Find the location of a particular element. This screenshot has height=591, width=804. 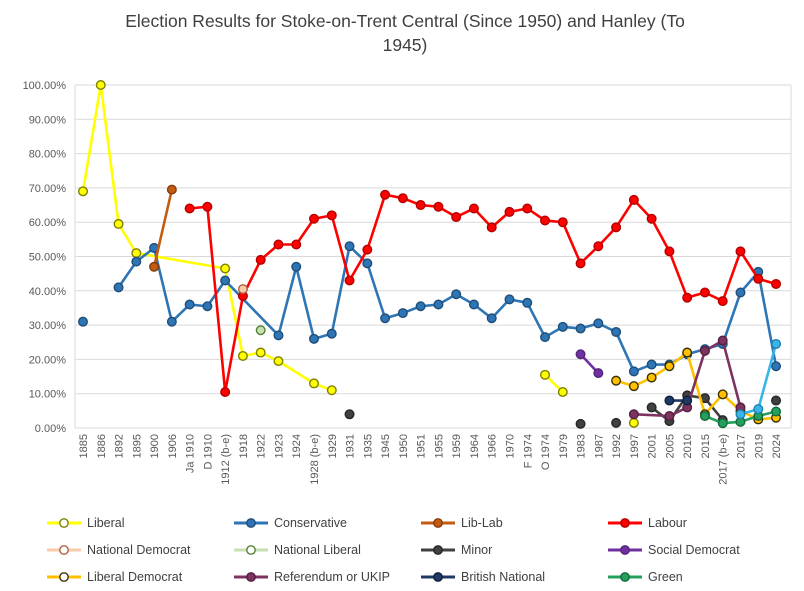

x-axis-tick-label: 2005 is located at coordinates (670, 446).